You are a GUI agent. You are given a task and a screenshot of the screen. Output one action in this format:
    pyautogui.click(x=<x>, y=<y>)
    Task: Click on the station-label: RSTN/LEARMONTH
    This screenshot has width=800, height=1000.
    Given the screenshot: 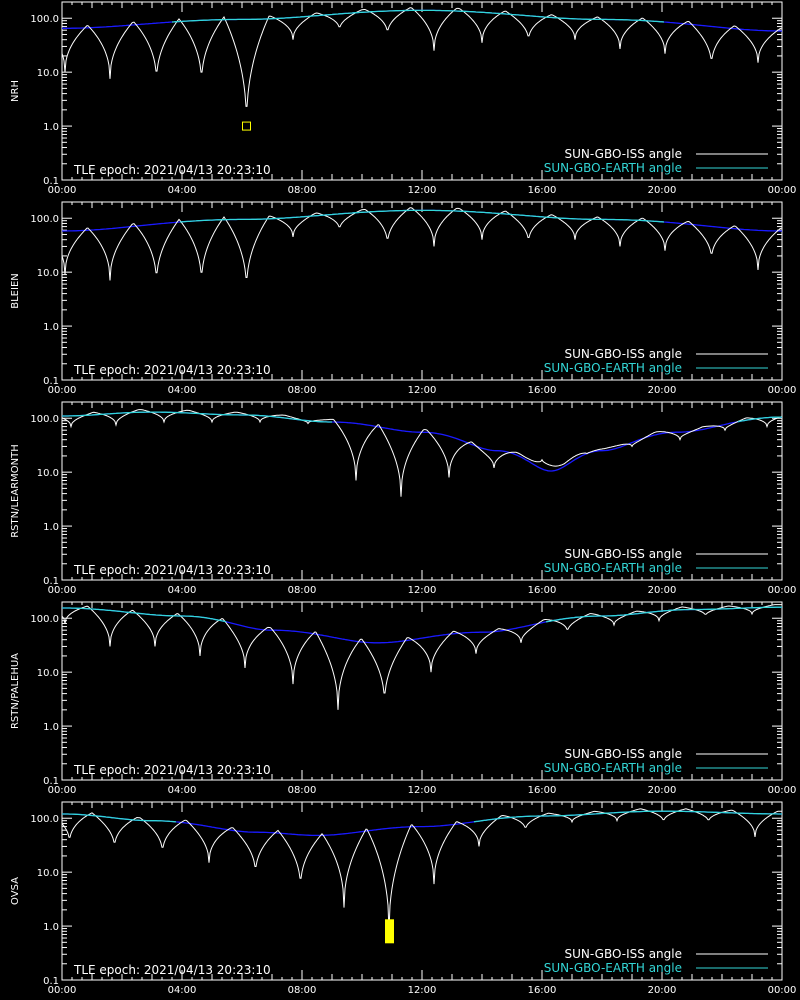 What is the action you would take?
    pyautogui.click(x=15, y=491)
    